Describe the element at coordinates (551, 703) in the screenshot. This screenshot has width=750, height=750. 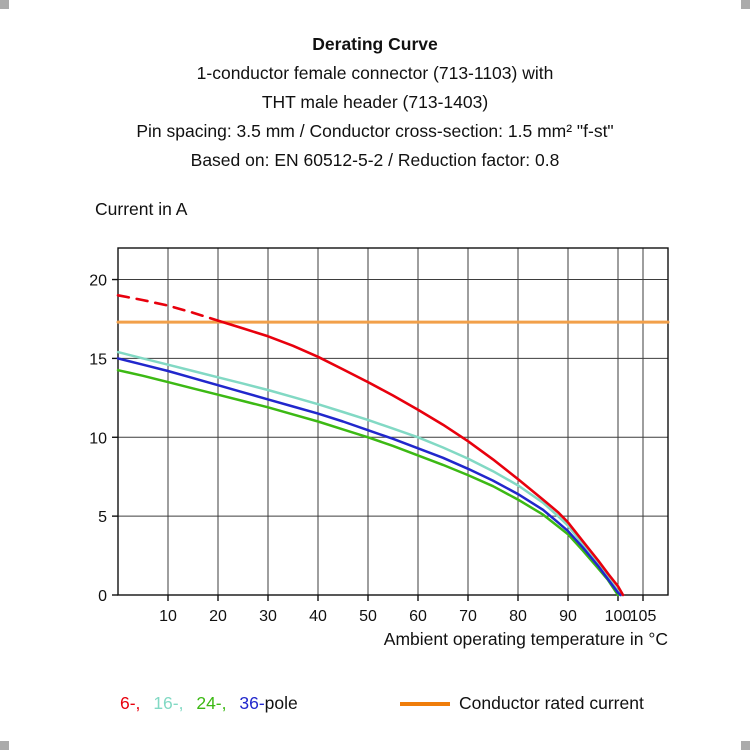
I see `rated-current-label: Conductor rated current` at that location.